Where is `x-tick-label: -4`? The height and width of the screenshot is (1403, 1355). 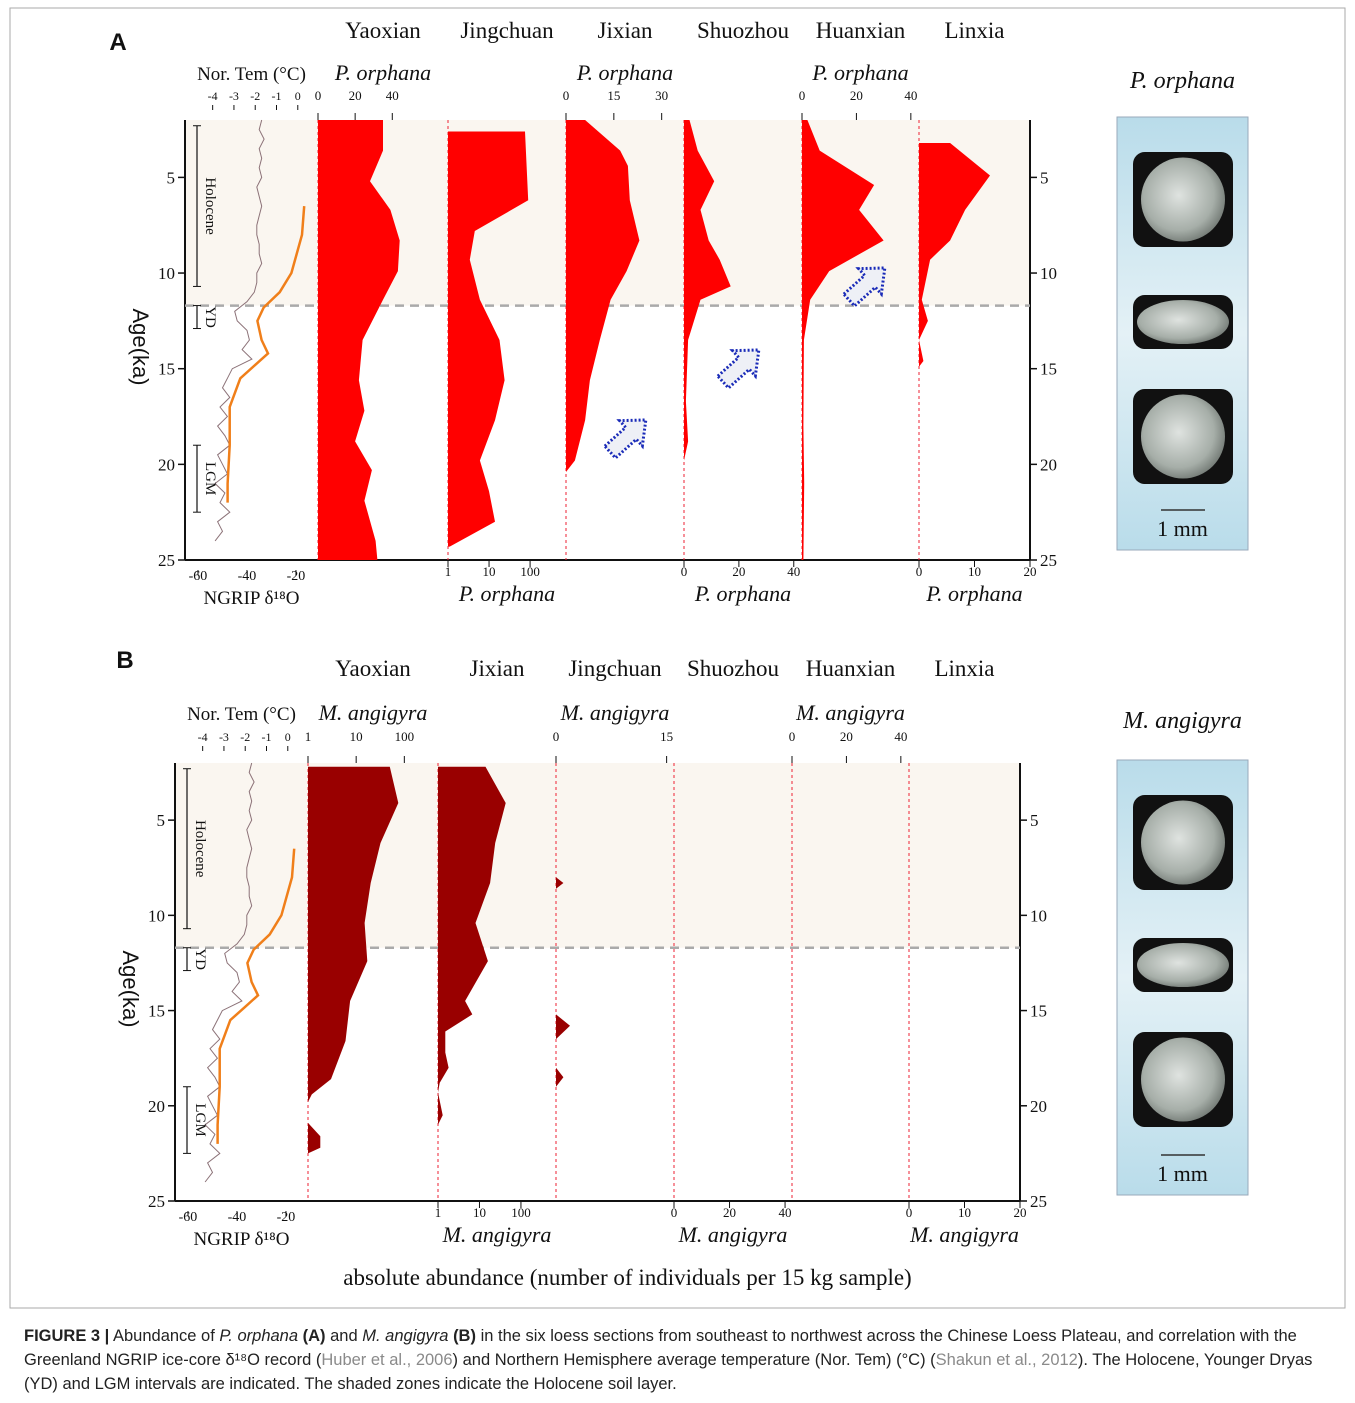
x-tick-label: -4 is located at coordinates (213, 96).